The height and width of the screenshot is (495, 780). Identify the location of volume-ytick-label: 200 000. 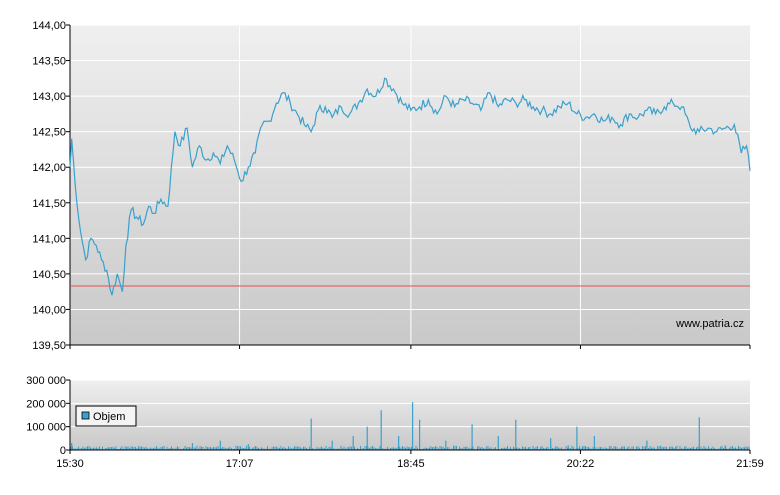
(46, 404).